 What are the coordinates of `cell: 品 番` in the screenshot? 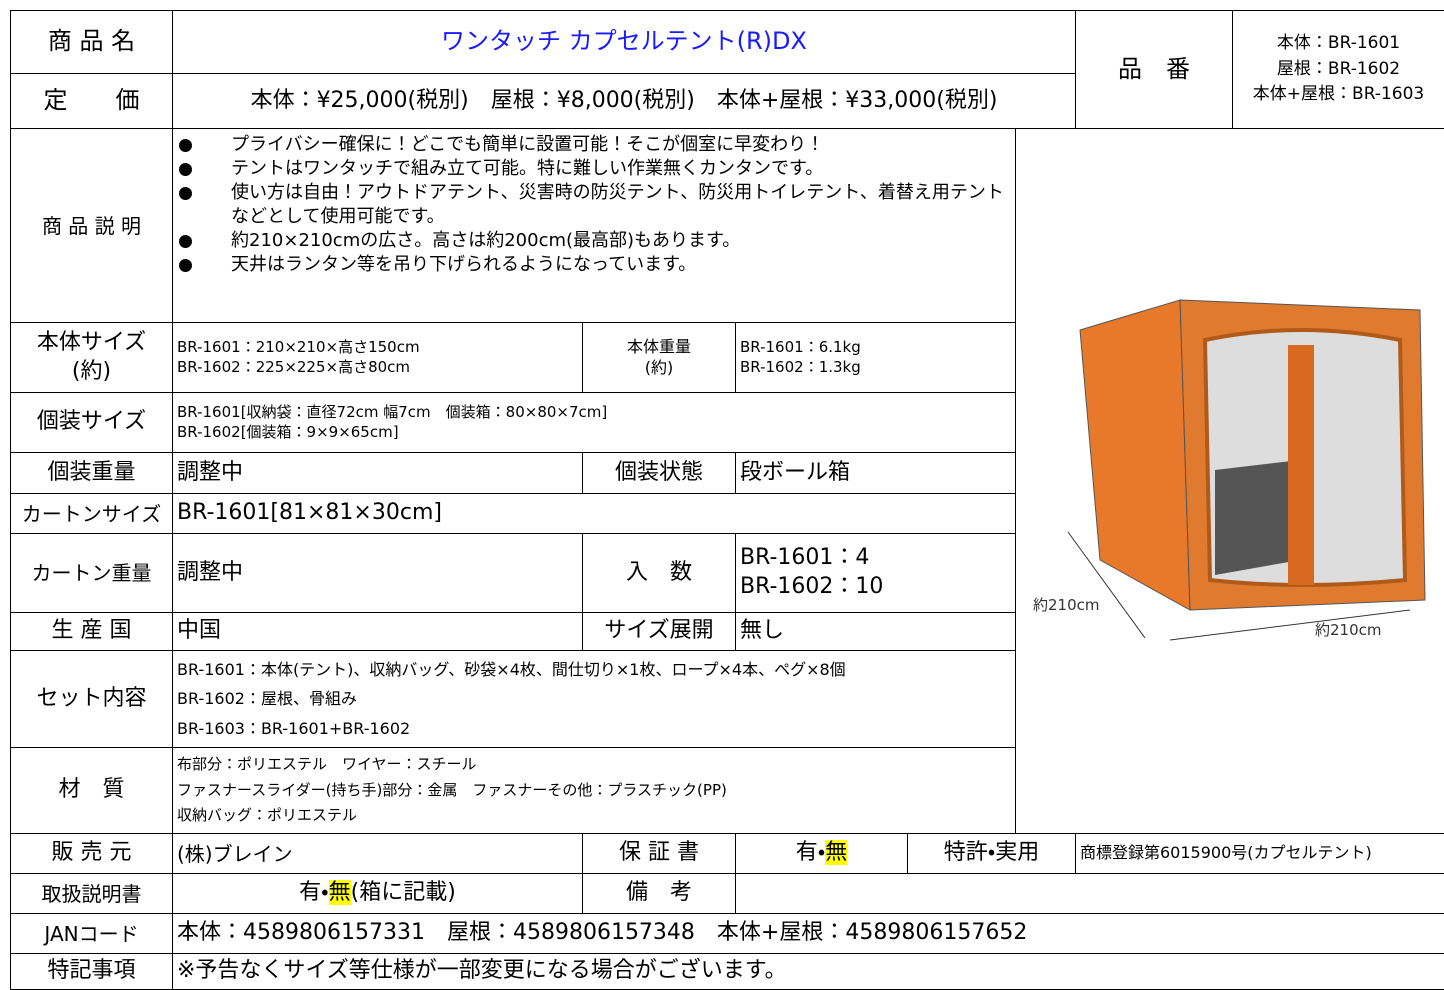 It's located at (1154, 69).